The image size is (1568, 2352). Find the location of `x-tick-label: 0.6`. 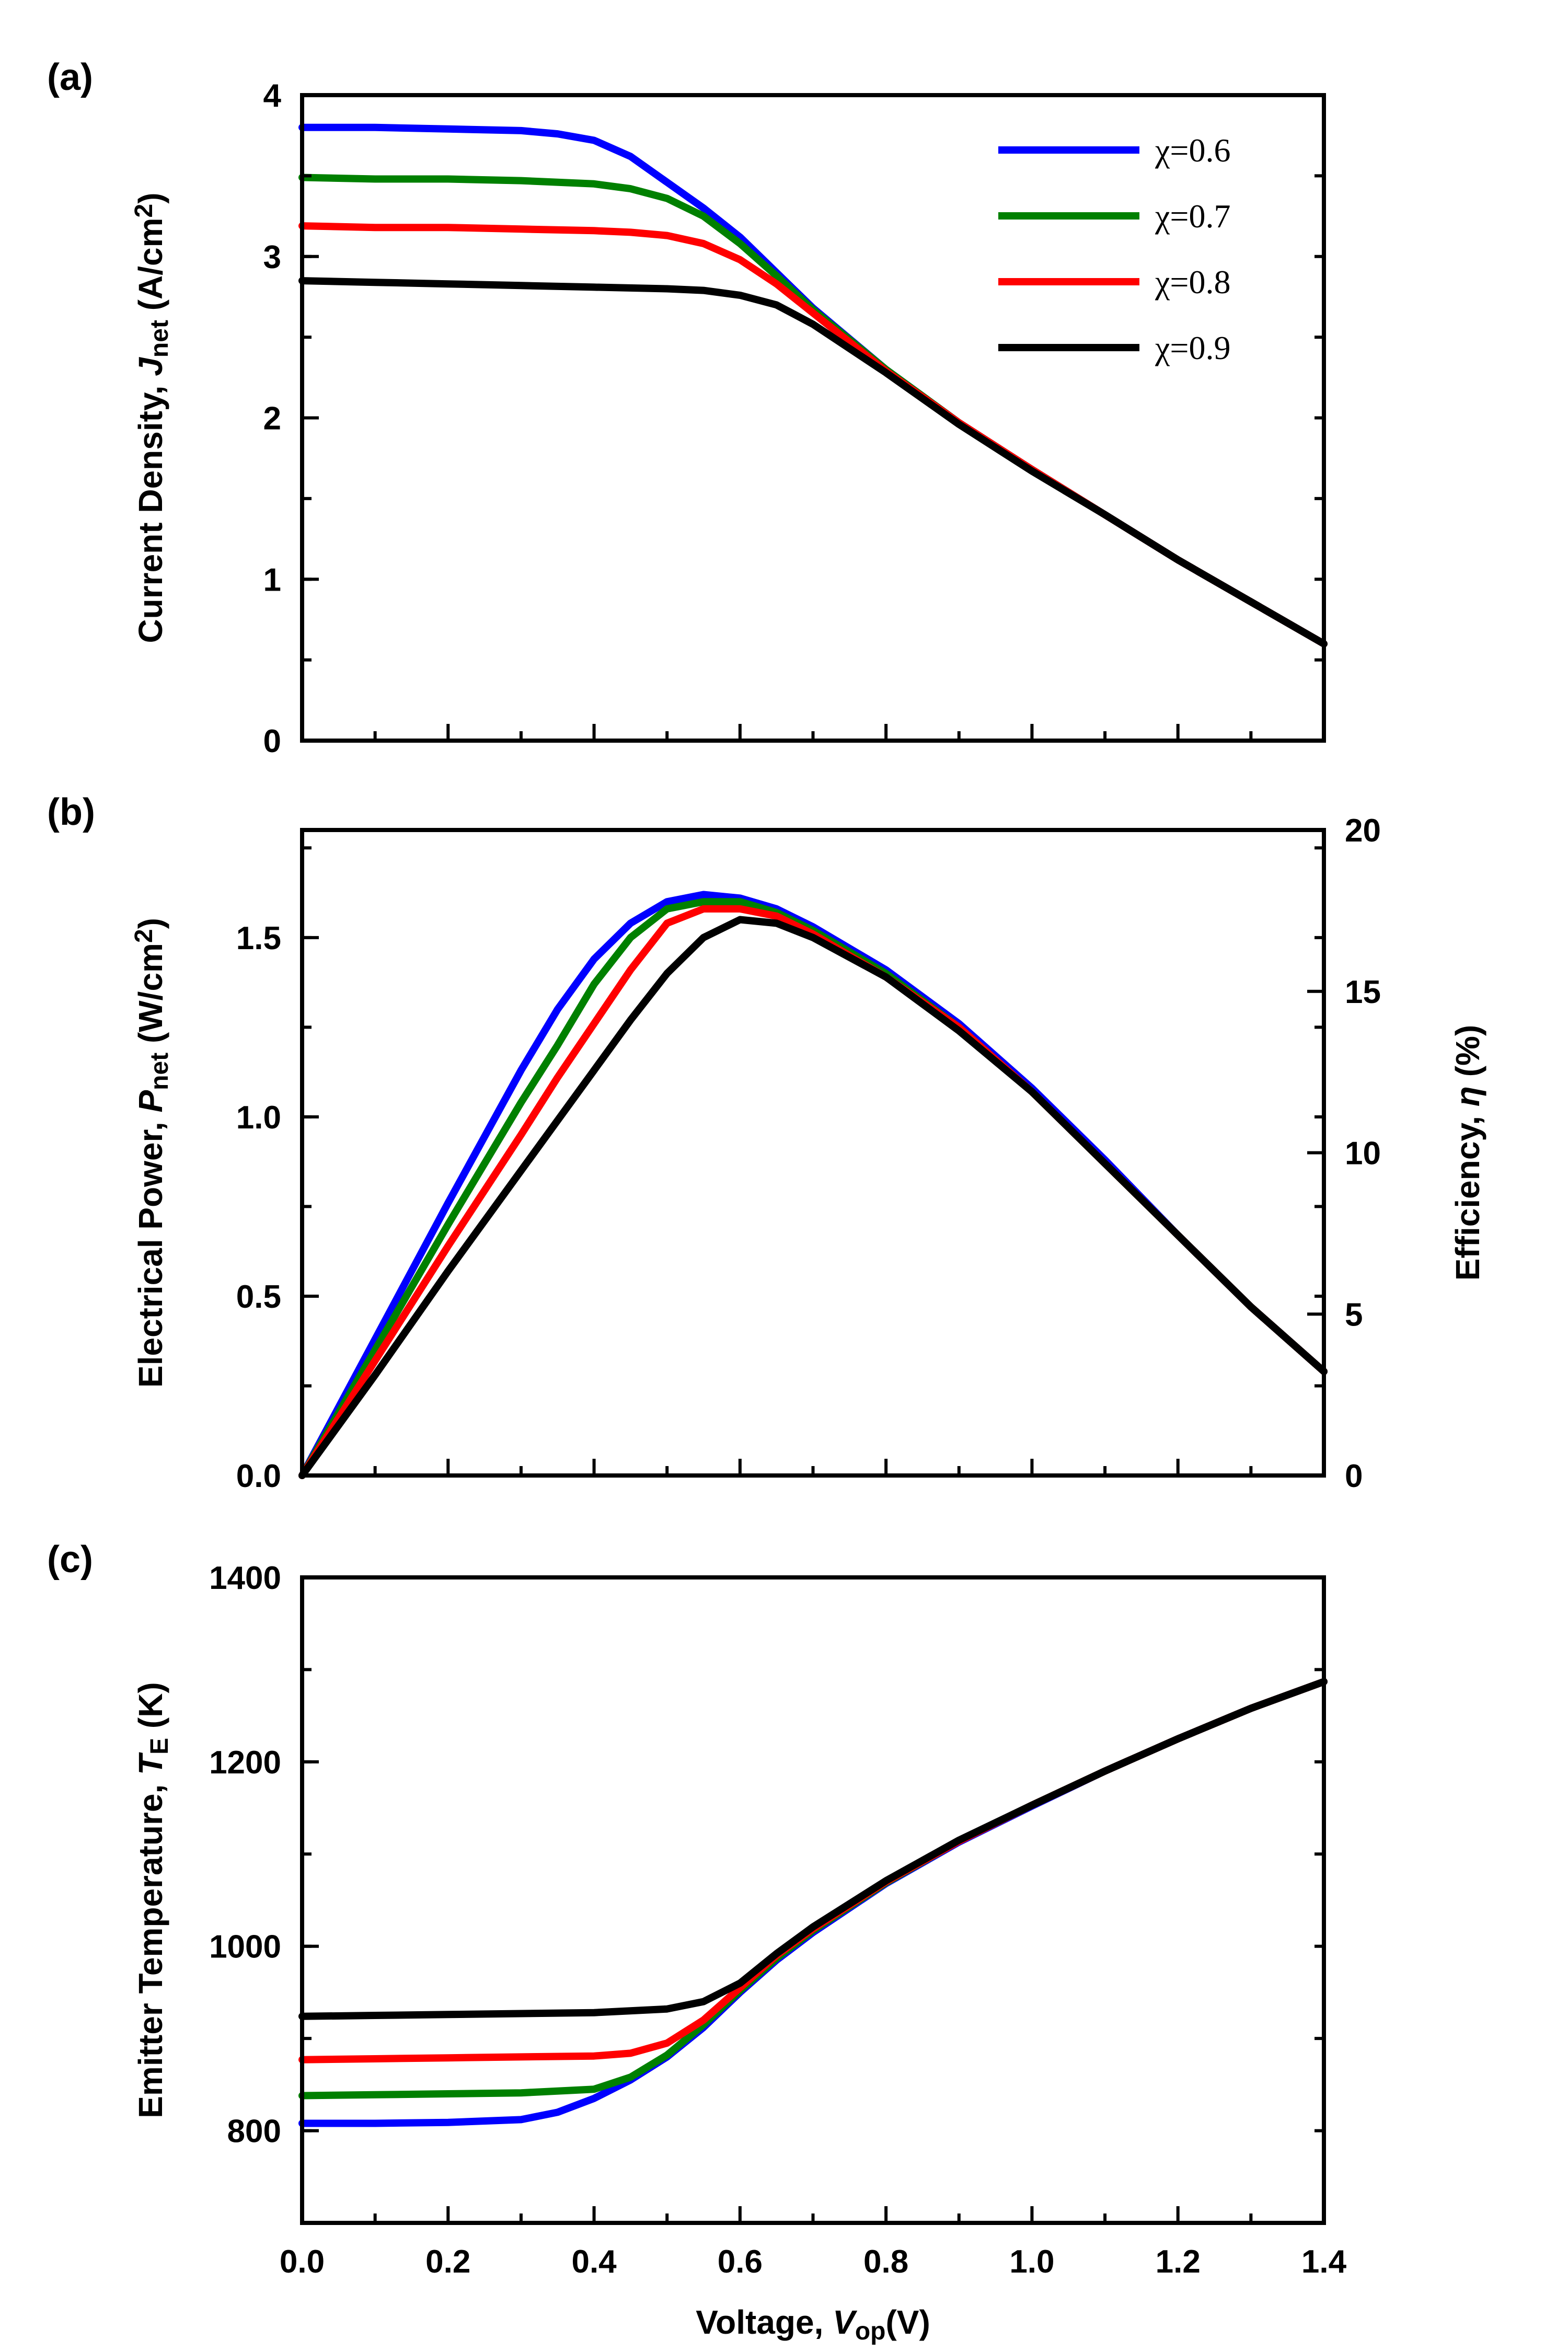

x-tick-label: 0.6 is located at coordinates (740, 2262).